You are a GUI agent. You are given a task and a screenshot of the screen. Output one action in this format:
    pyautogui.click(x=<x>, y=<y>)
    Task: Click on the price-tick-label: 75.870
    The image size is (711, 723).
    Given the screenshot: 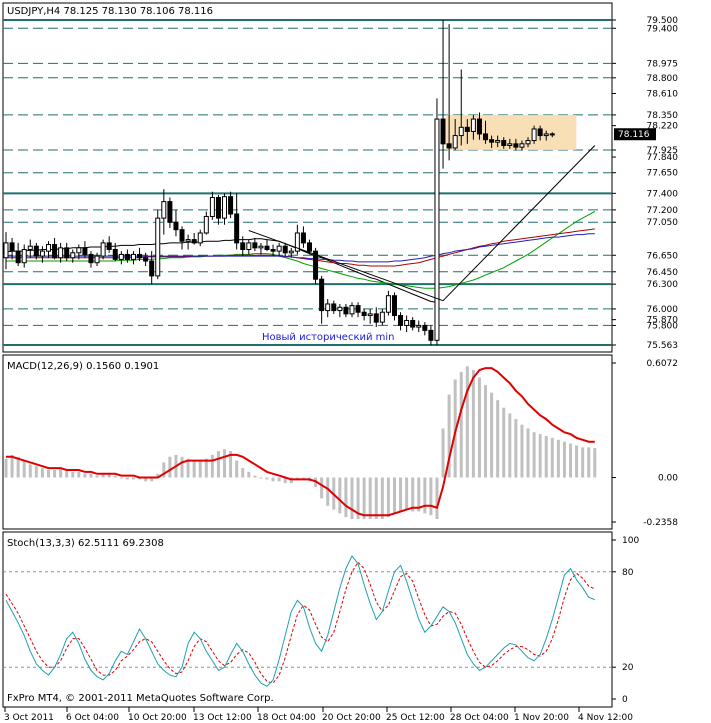 What is the action you would take?
    pyautogui.click(x=663, y=321)
    